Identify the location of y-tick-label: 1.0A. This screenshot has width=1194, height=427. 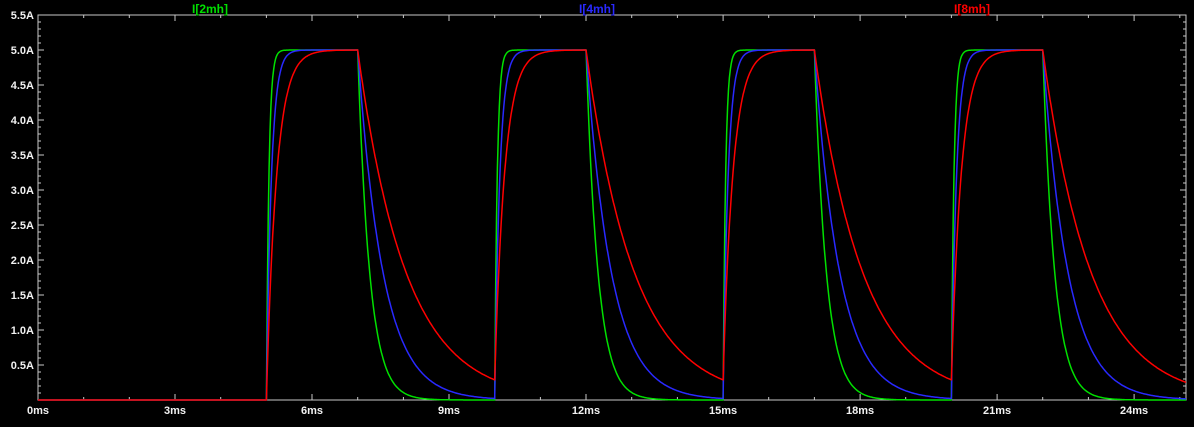
(22, 331).